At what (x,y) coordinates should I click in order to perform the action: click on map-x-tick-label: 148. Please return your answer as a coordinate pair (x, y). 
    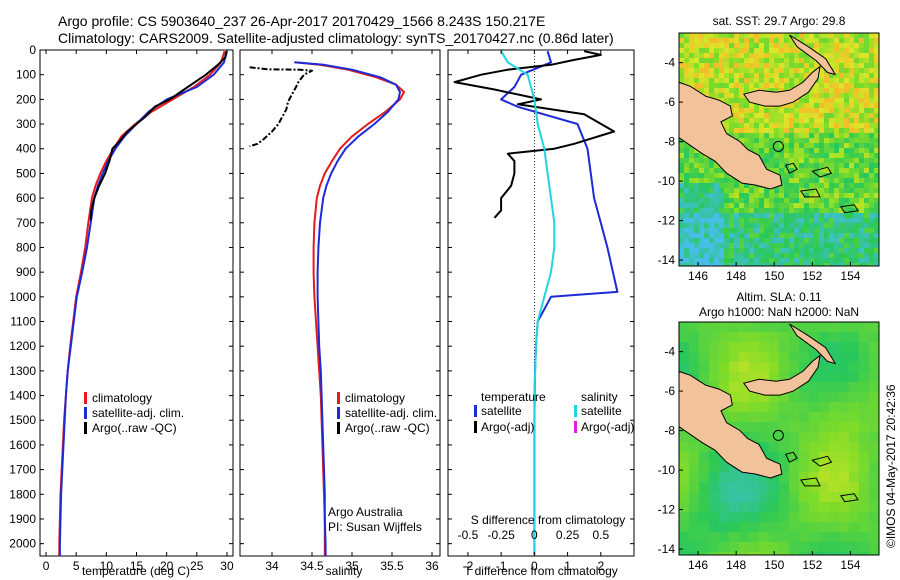
    Looking at the image, I should click on (736, 276).